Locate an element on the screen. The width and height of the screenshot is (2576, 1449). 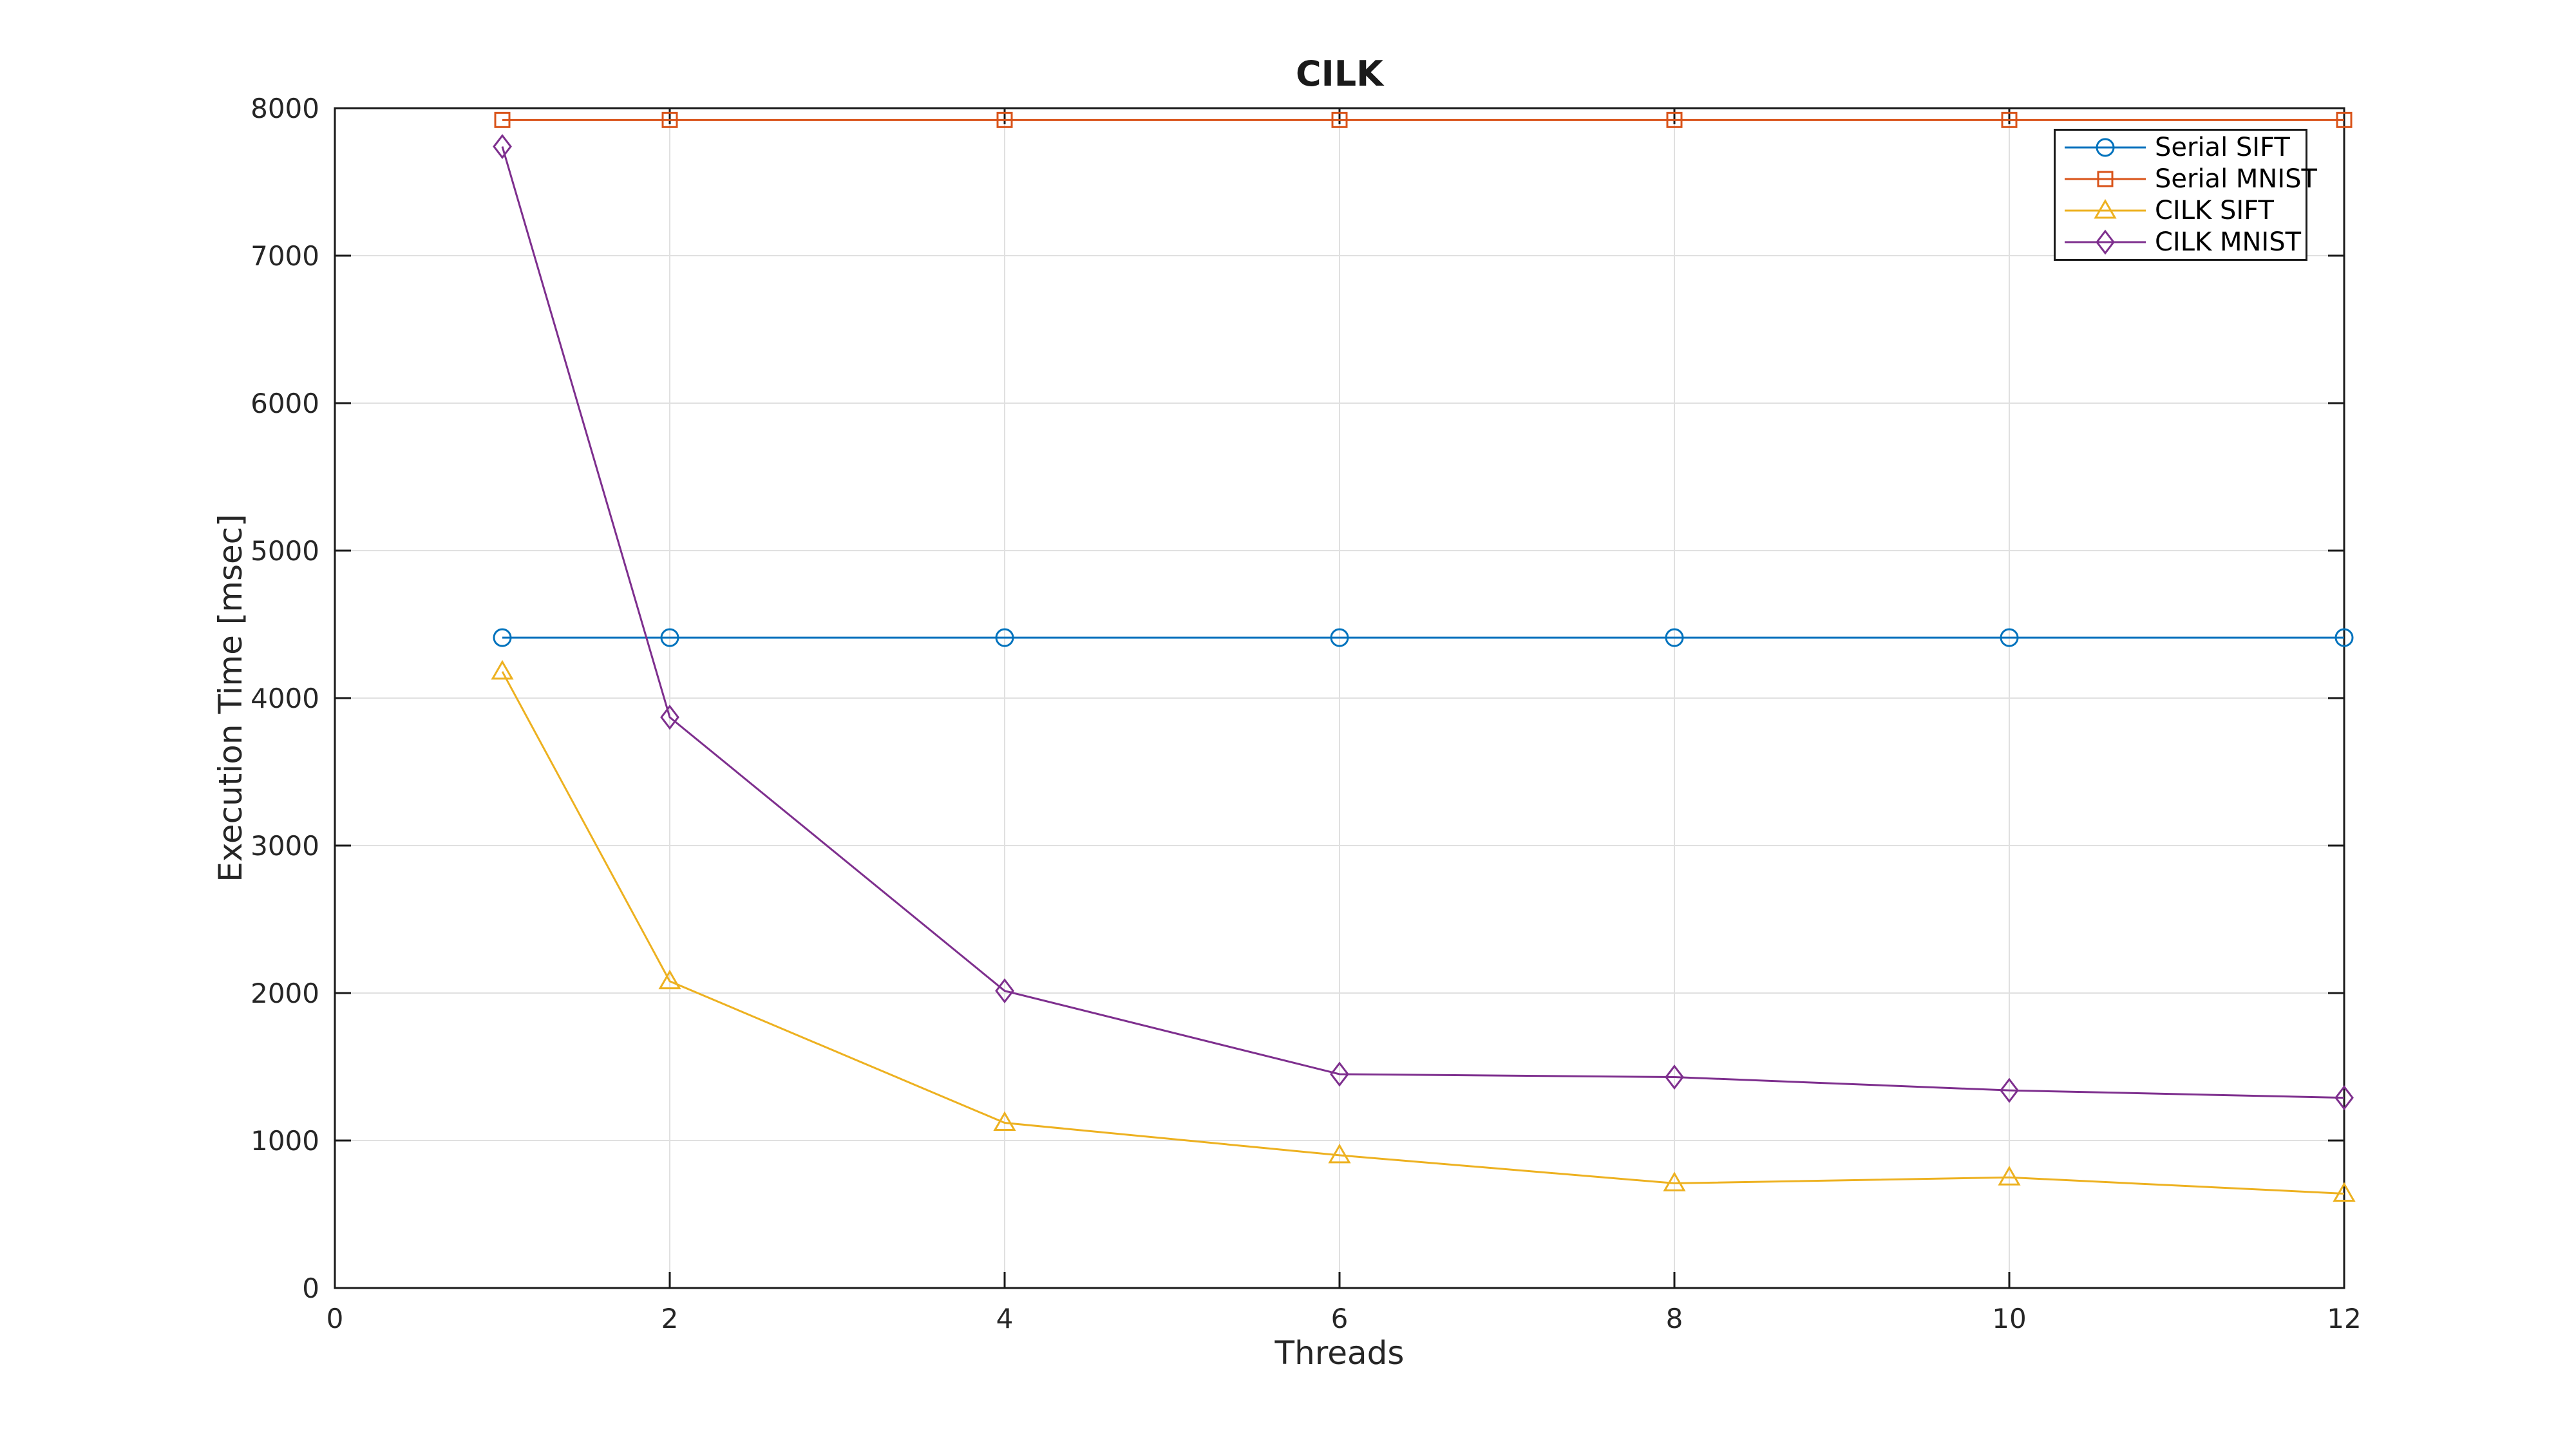
chart-title: CILK is located at coordinates (1339, 73).